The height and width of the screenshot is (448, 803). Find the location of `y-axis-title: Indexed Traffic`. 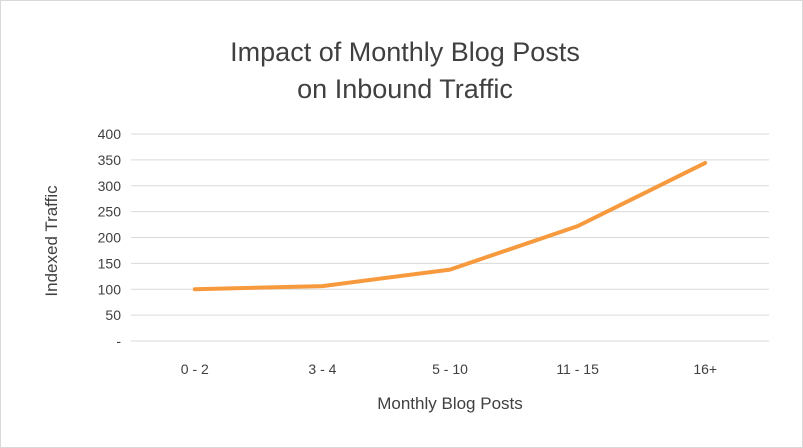

y-axis-title: Indexed Traffic is located at coordinates (51, 241).